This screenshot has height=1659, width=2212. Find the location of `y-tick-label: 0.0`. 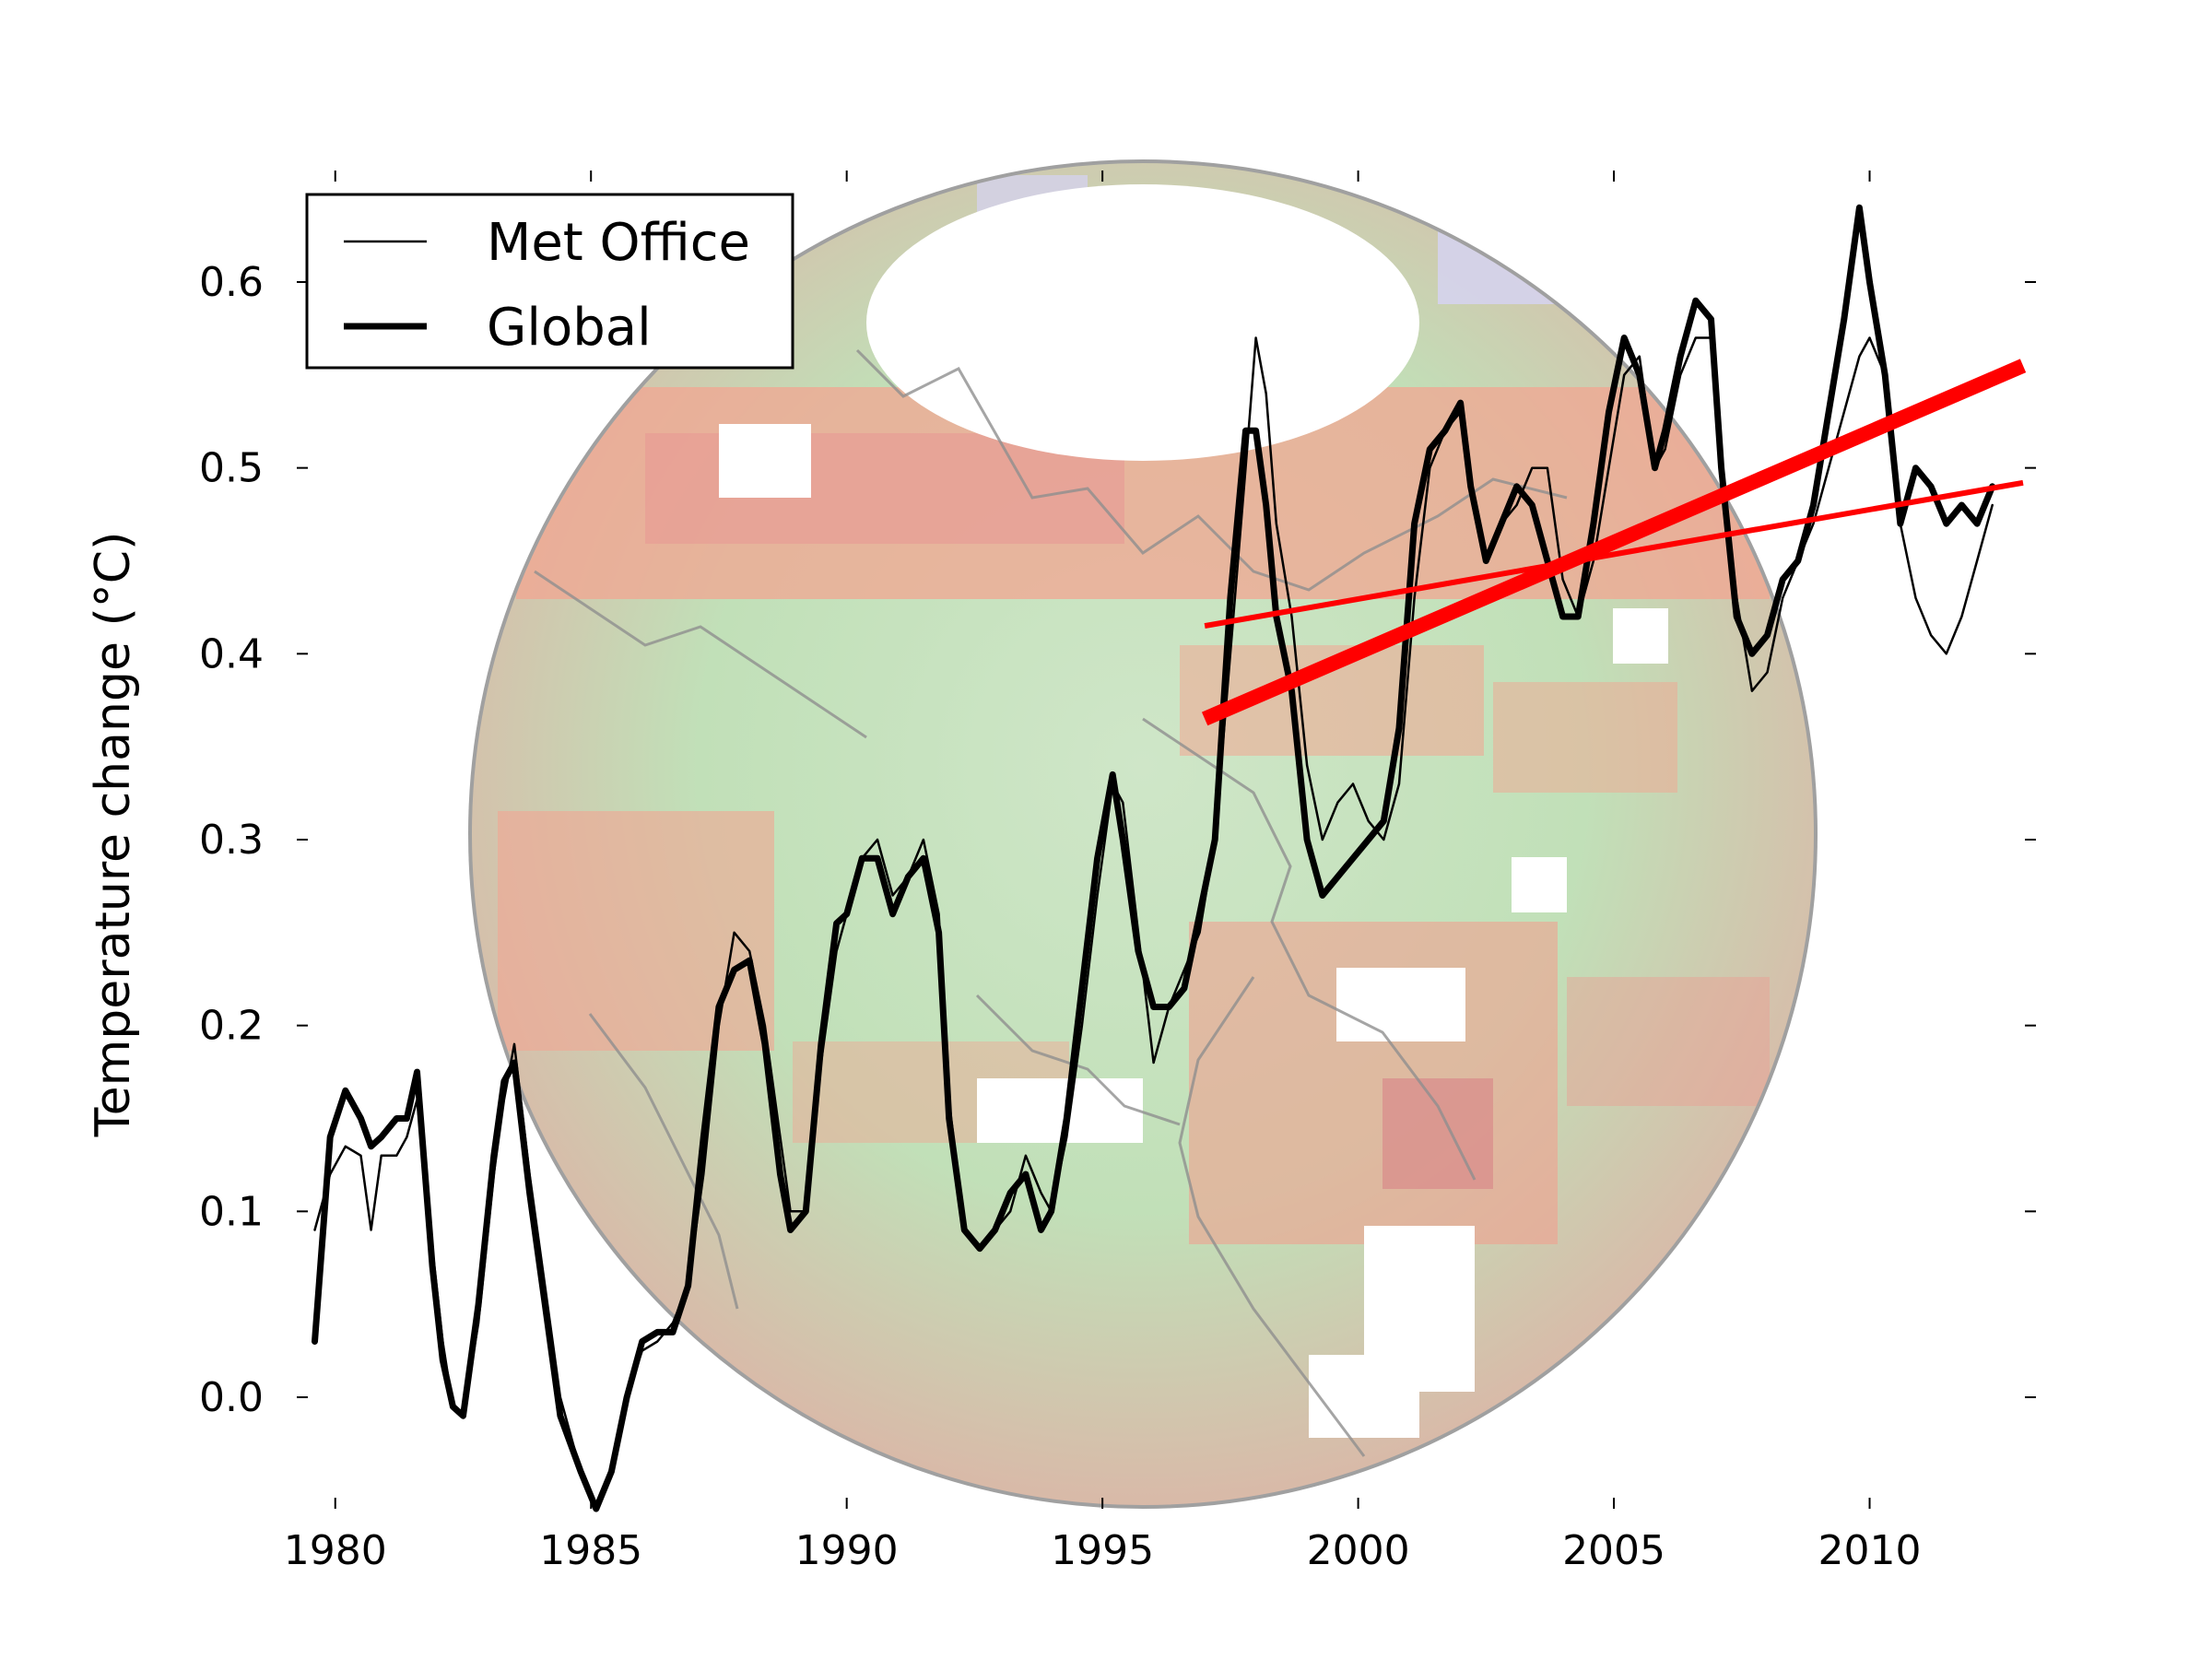

y-tick-label: 0.0 is located at coordinates (231, 1397).